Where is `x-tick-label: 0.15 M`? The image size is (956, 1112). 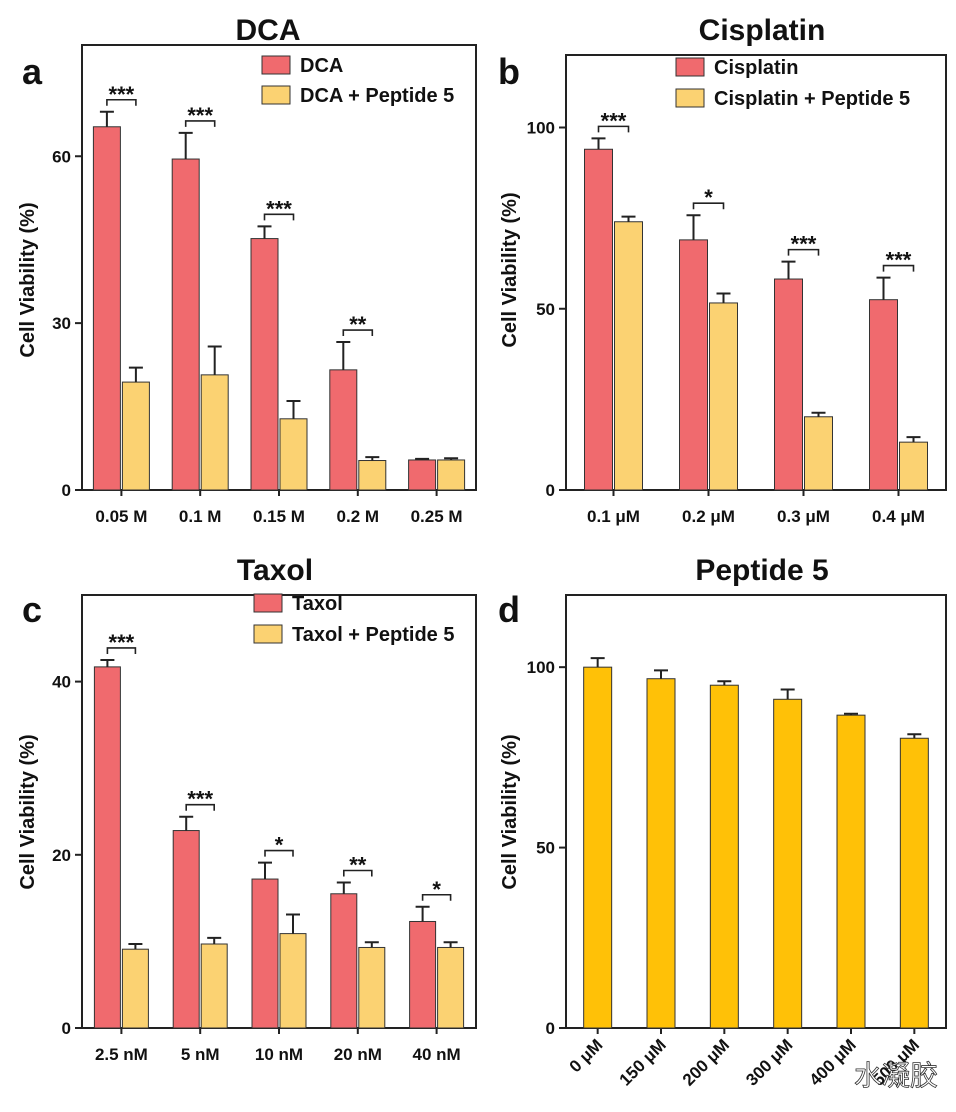 x-tick-label: 0.15 M is located at coordinates (279, 516).